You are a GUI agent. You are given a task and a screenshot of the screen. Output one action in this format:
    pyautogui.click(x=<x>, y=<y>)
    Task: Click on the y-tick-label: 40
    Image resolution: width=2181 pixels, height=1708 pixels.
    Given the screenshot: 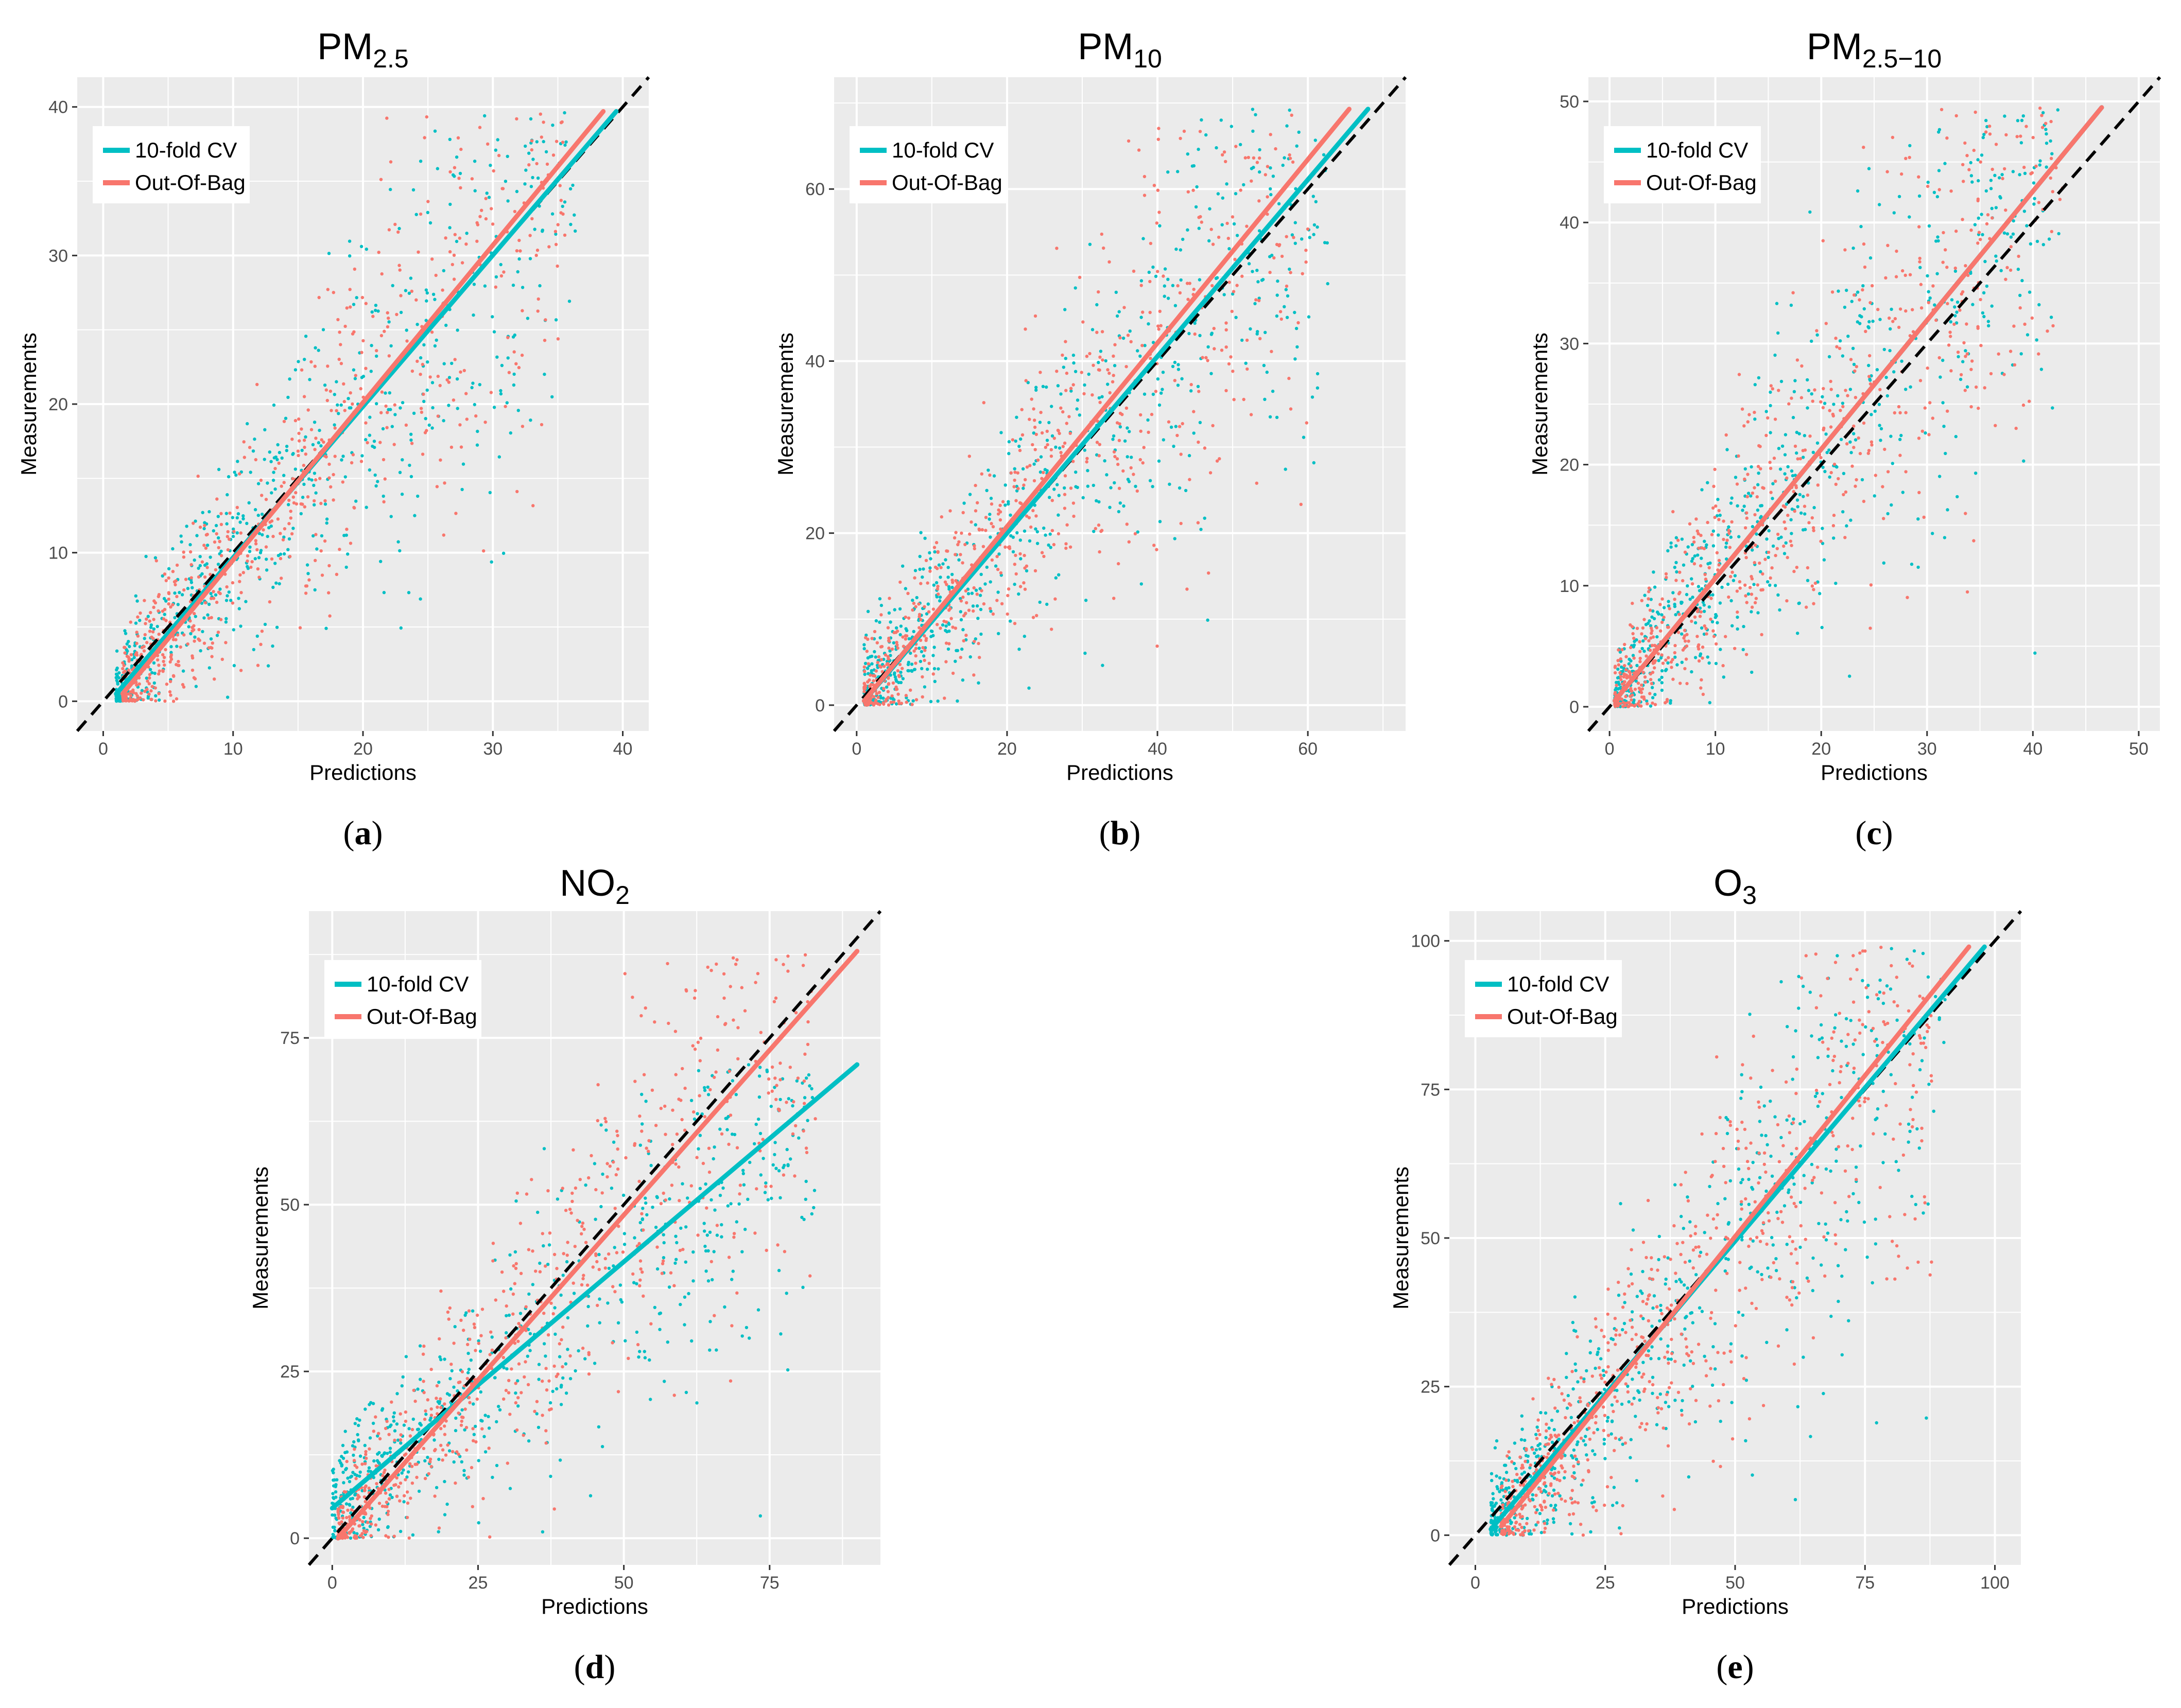 What is the action you would take?
    pyautogui.click(x=58, y=108)
    